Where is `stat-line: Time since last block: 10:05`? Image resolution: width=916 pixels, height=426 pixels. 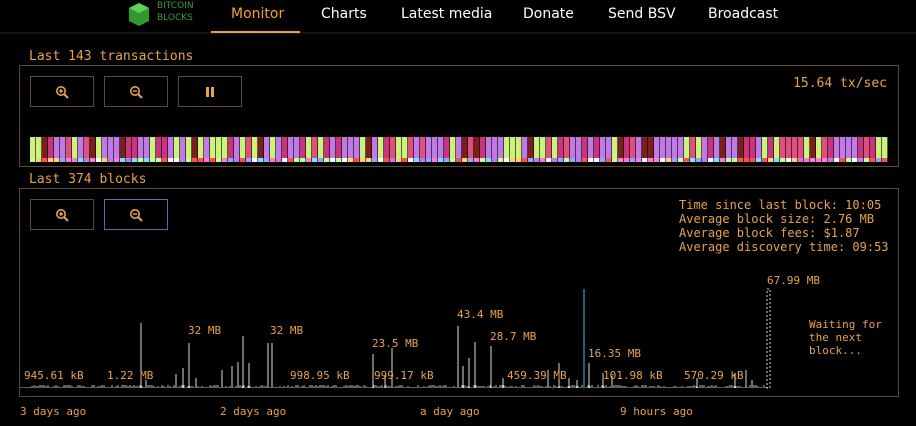 stat-line: Time since last block: 10:05 is located at coordinates (780, 205).